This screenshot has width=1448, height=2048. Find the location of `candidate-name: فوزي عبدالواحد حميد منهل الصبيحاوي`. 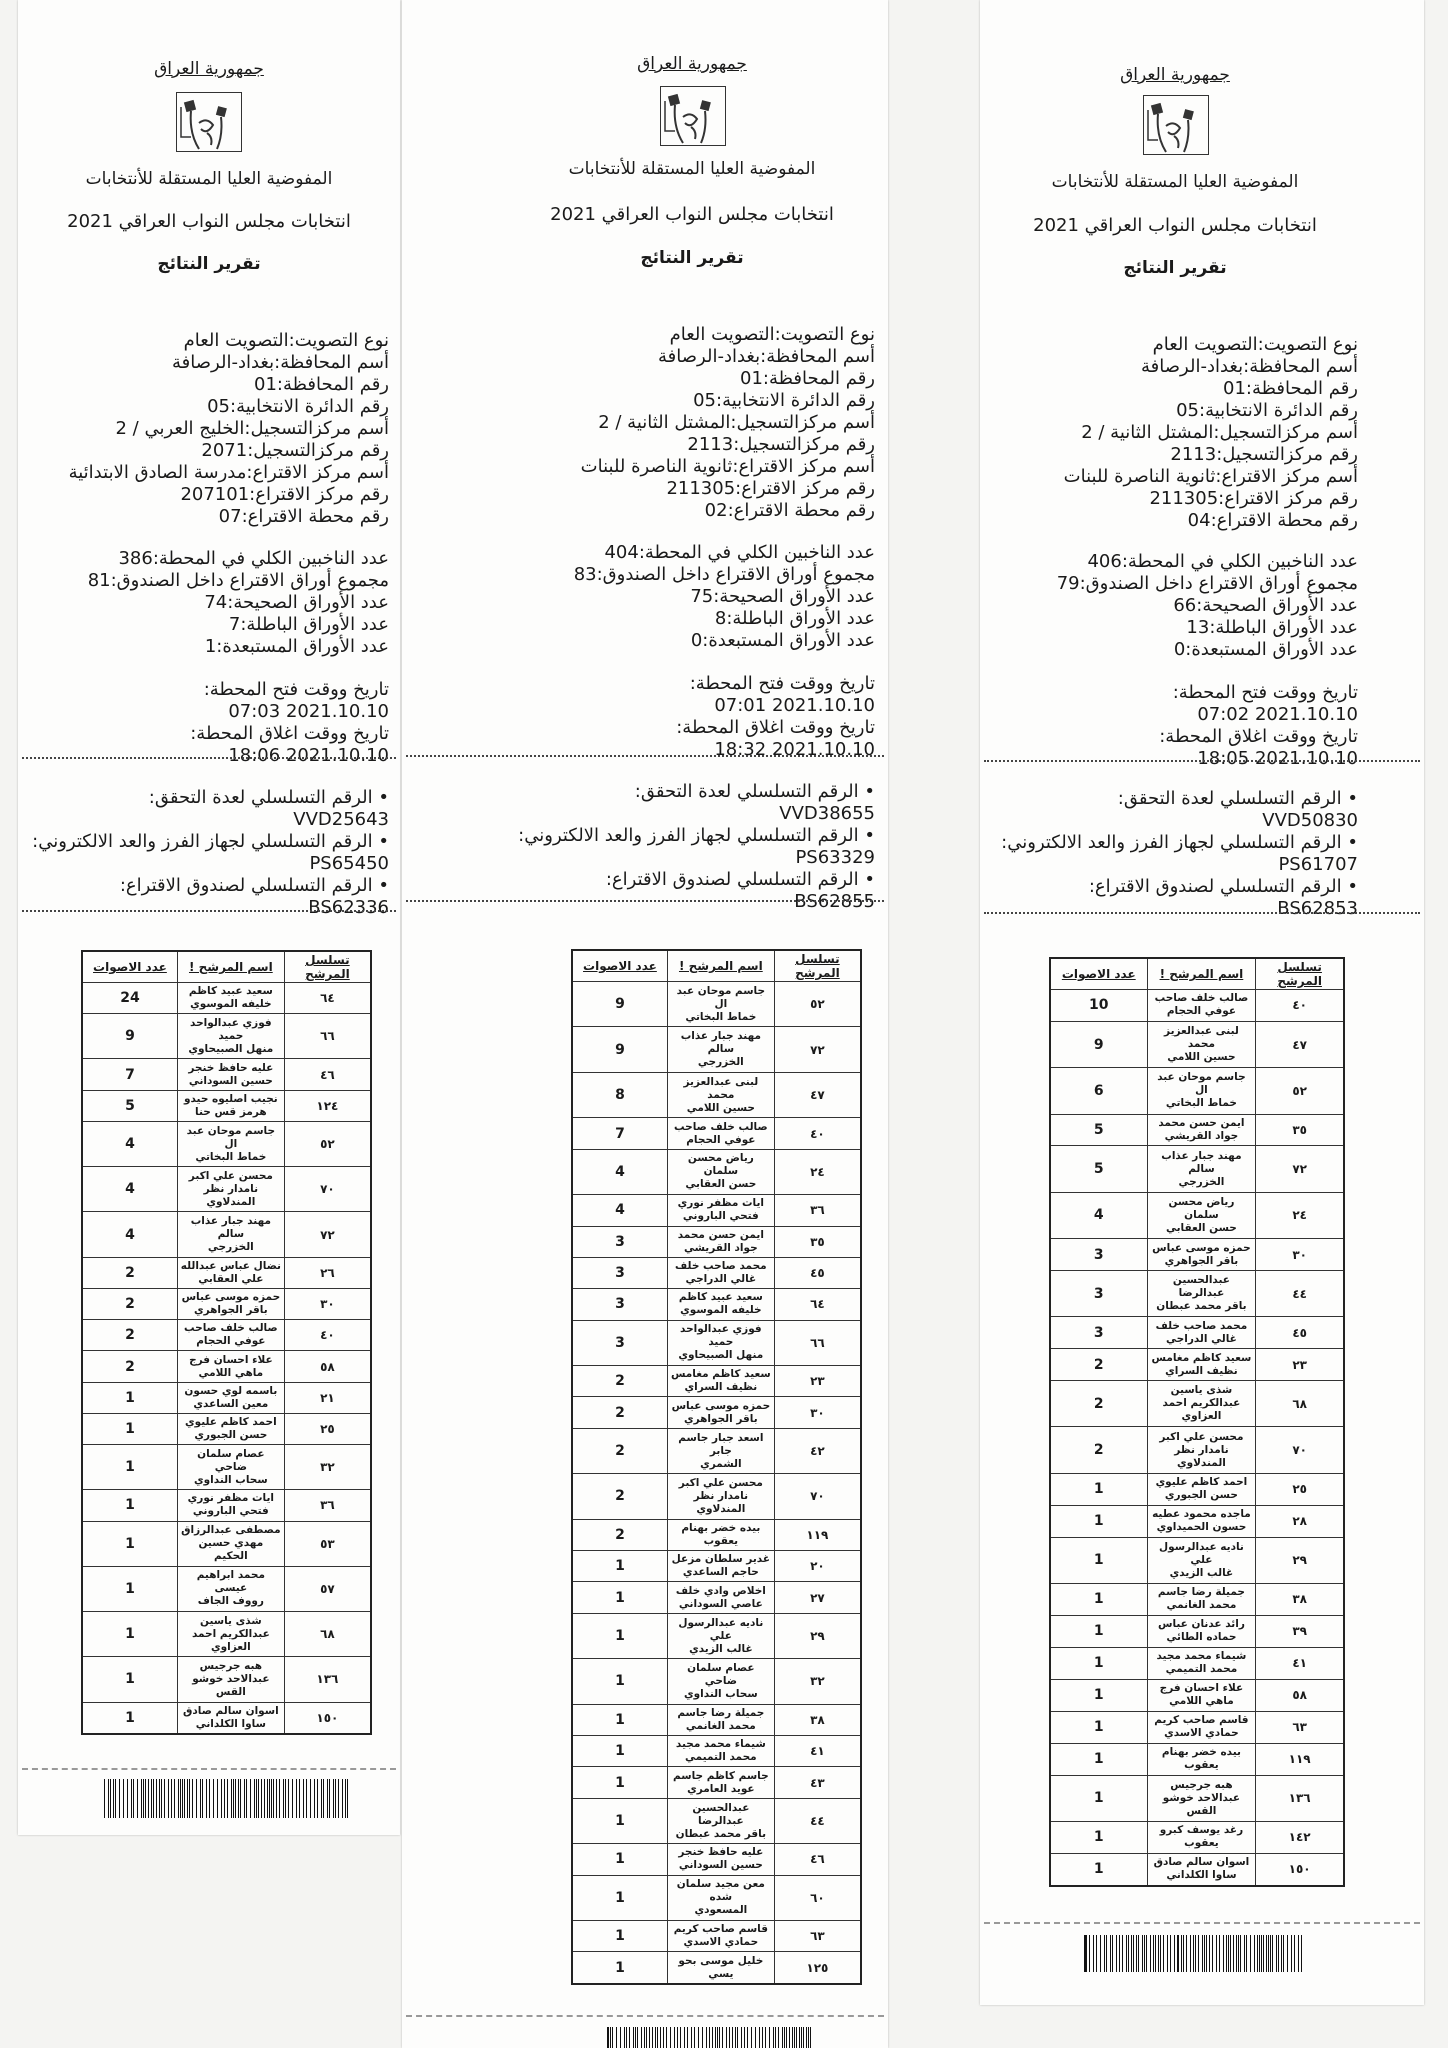

candidate-name: فوزي عبدالواحد حميد منهل الصبيحاوي is located at coordinates (720, 1343).